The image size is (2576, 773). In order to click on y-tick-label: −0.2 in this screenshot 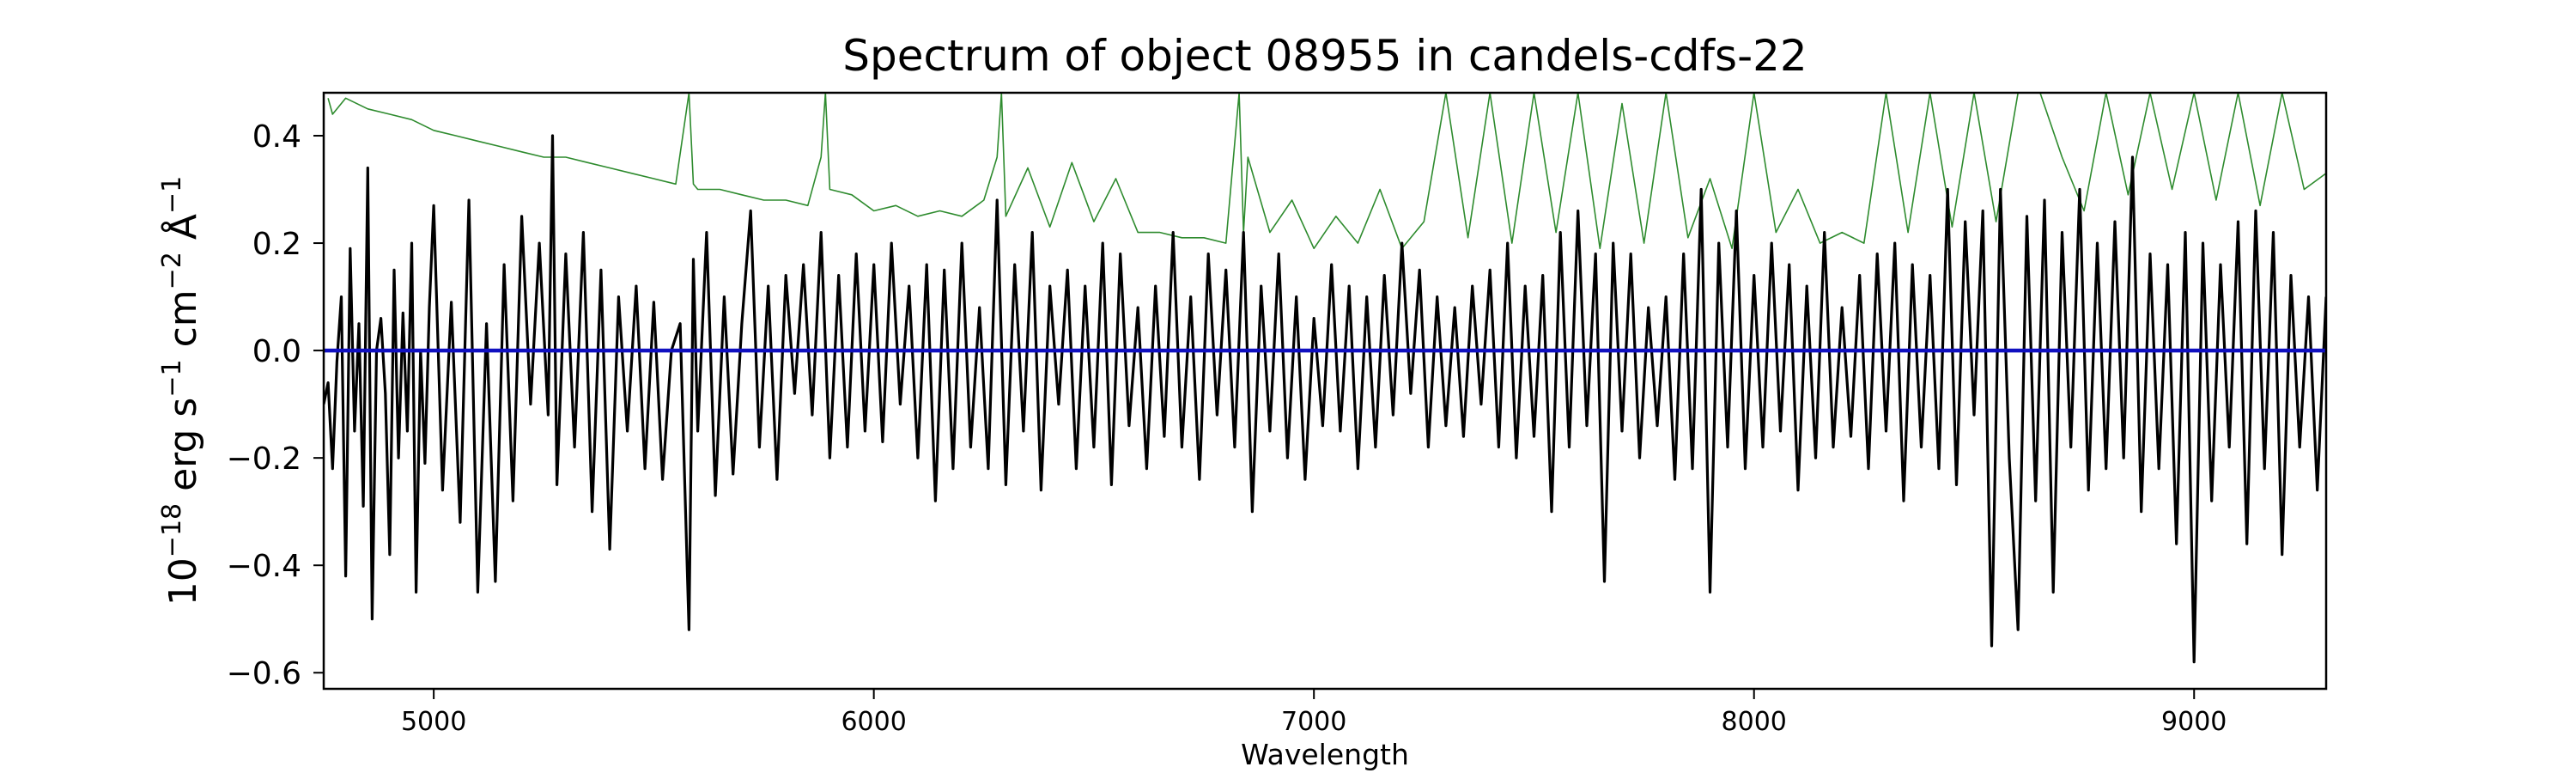, I will do `click(264, 459)`.